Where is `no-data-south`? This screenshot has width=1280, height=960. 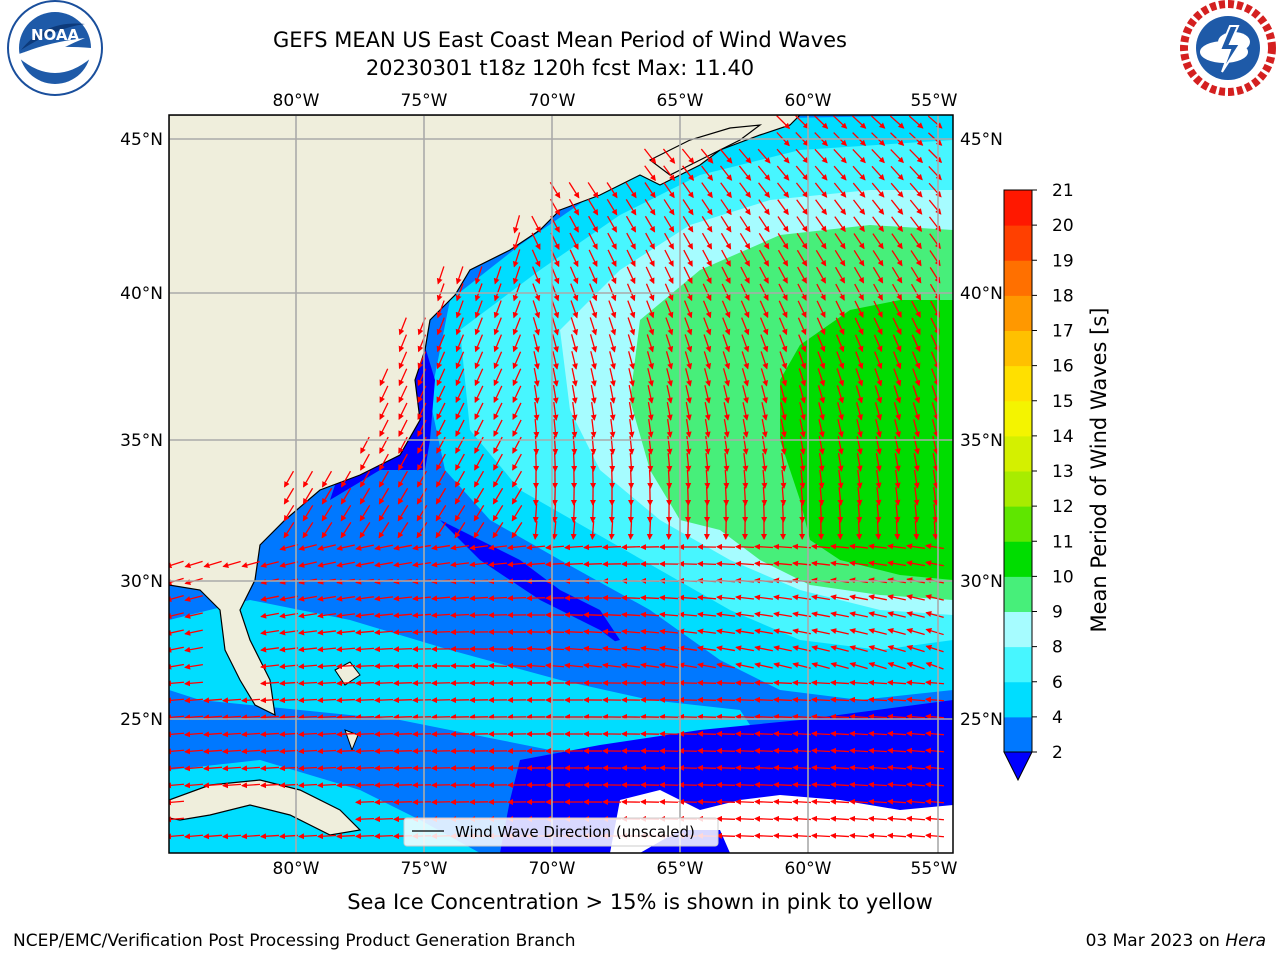
no-data-south is located at coordinates (781, 821).